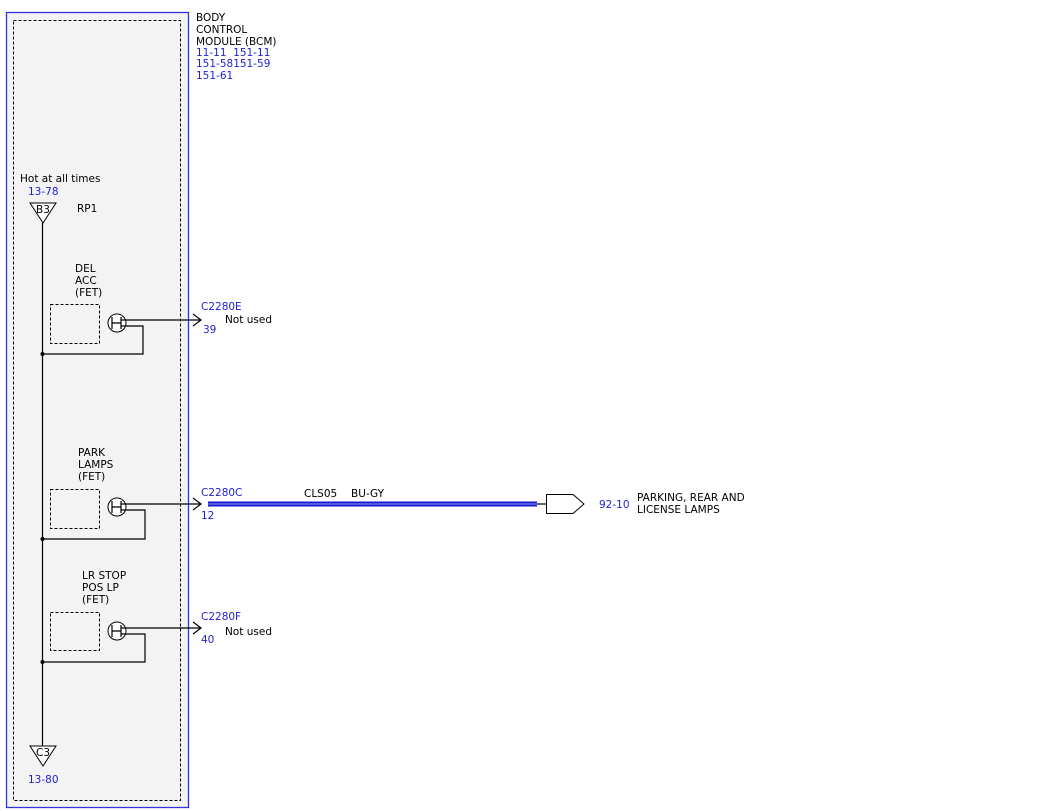 This screenshot has width=1050, height=811. I want to click on ground-ref: 13-80, so click(43, 780).